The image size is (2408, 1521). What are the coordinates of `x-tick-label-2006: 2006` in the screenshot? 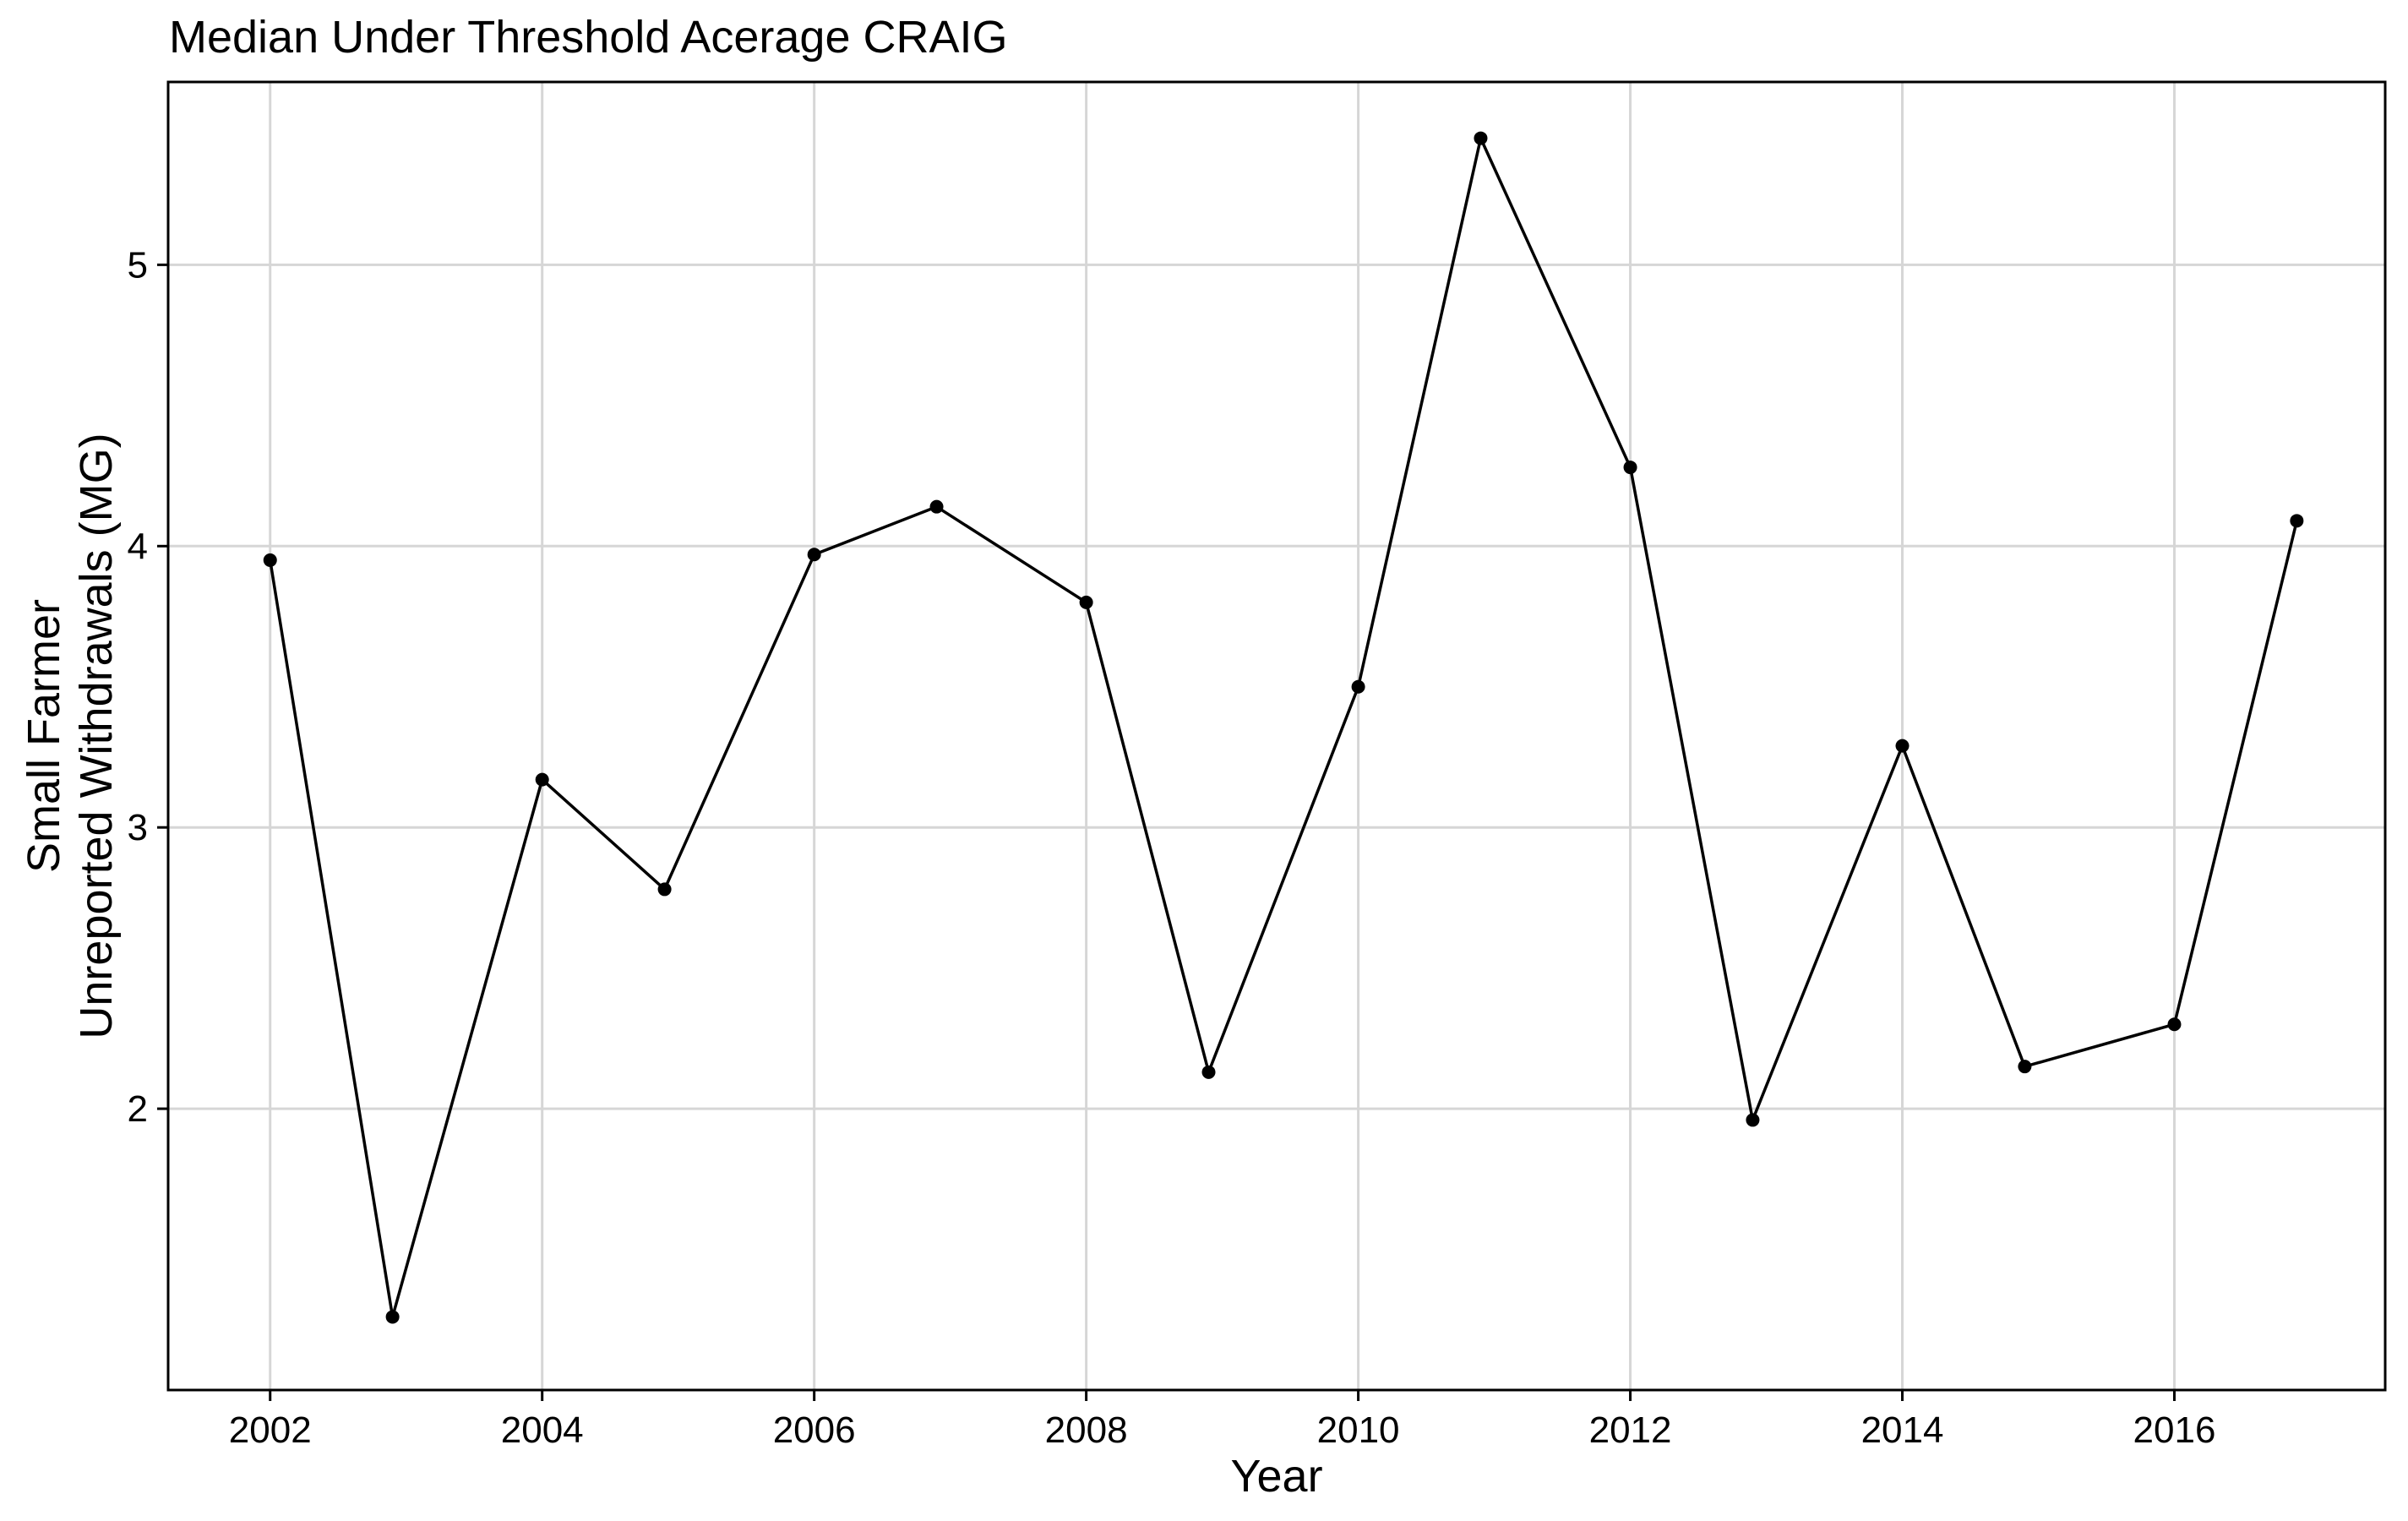 It's located at (814, 1430).